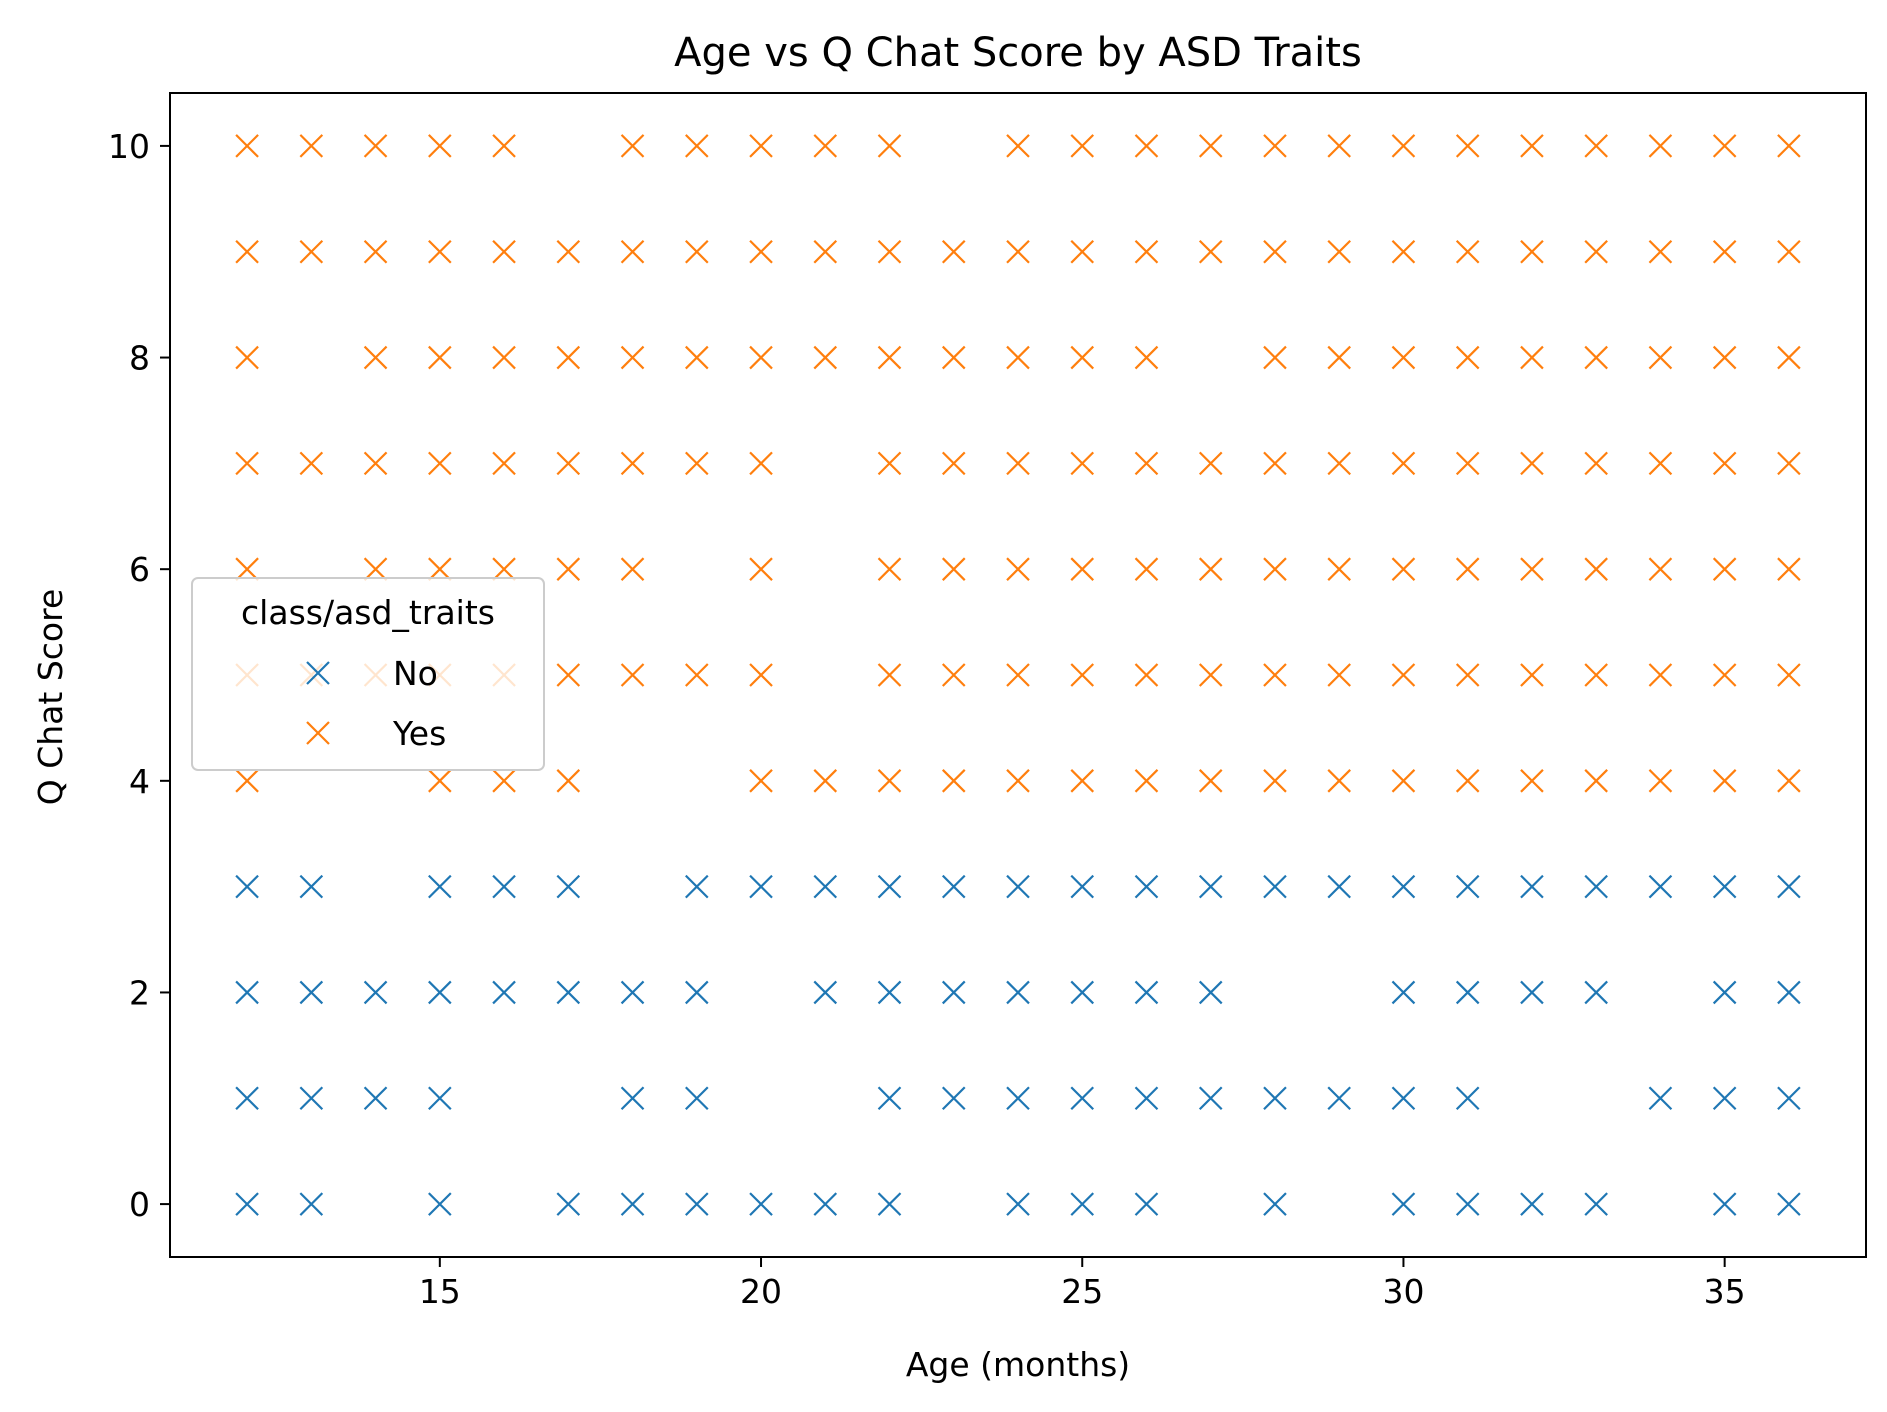  Describe the element at coordinates (1082, 1291) in the screenshot. I see `x-tick-label-25: 25` at that location.